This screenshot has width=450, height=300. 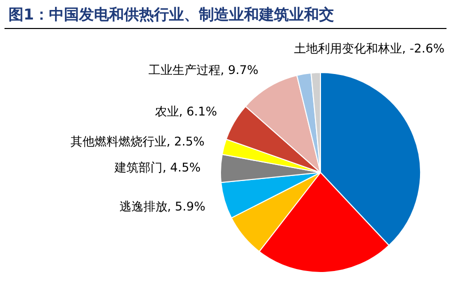 What do you see at coordinates (157, 167) in the screenshot?
I see `slice-label: 建筑部门, 4.5%` at bounding box center [157, 167].